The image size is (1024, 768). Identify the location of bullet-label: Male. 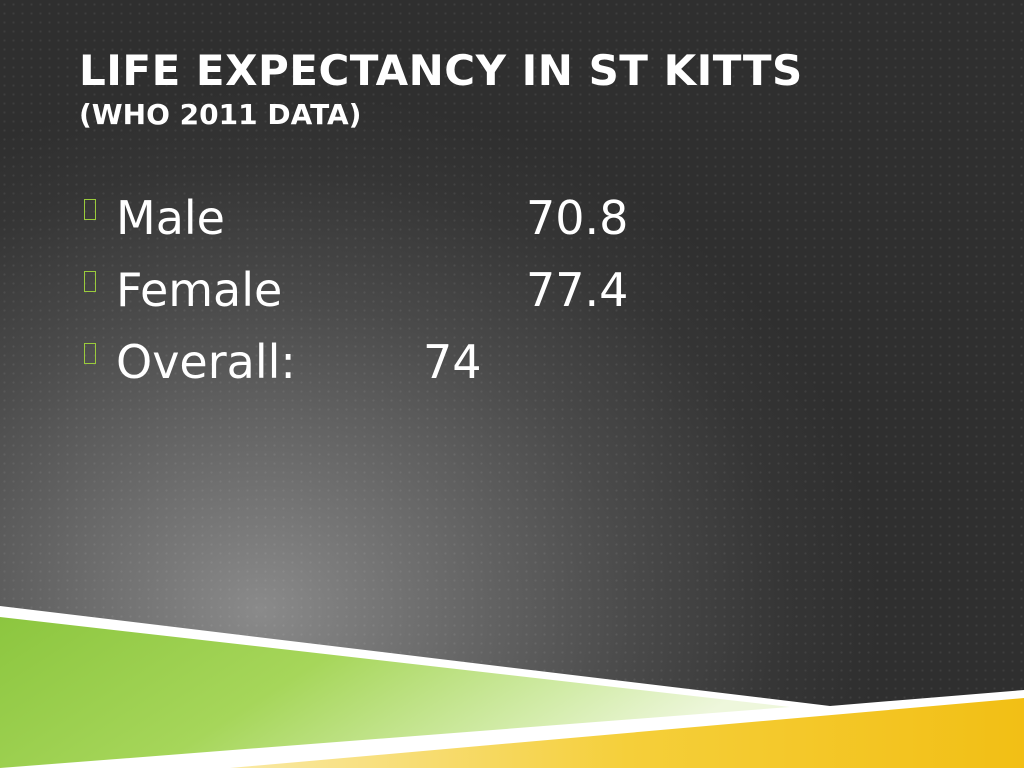
(170, 218).